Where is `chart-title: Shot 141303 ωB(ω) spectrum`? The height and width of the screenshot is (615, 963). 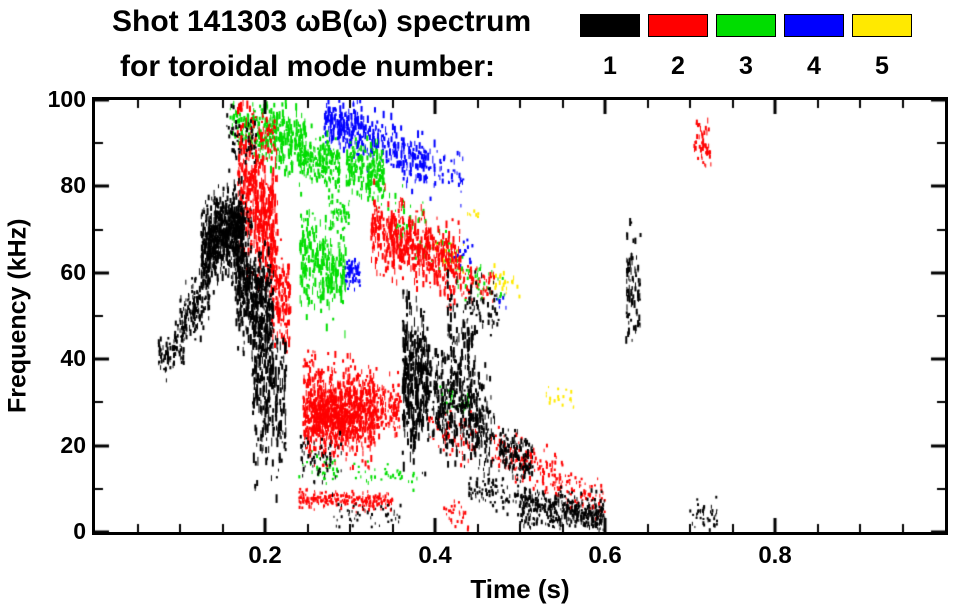
chart-title: Shot 141303 ωB(ω) spectrum is located at coordinates (322, 21).